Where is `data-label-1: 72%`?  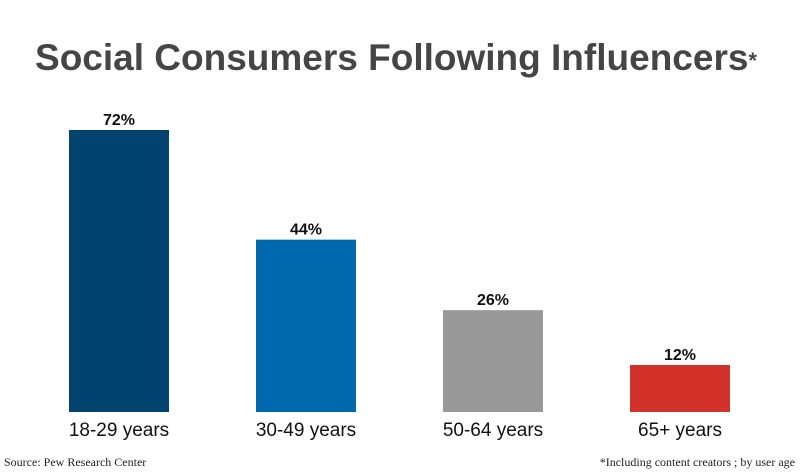
data-label-1: 72% is located at coordinates (119, 120).